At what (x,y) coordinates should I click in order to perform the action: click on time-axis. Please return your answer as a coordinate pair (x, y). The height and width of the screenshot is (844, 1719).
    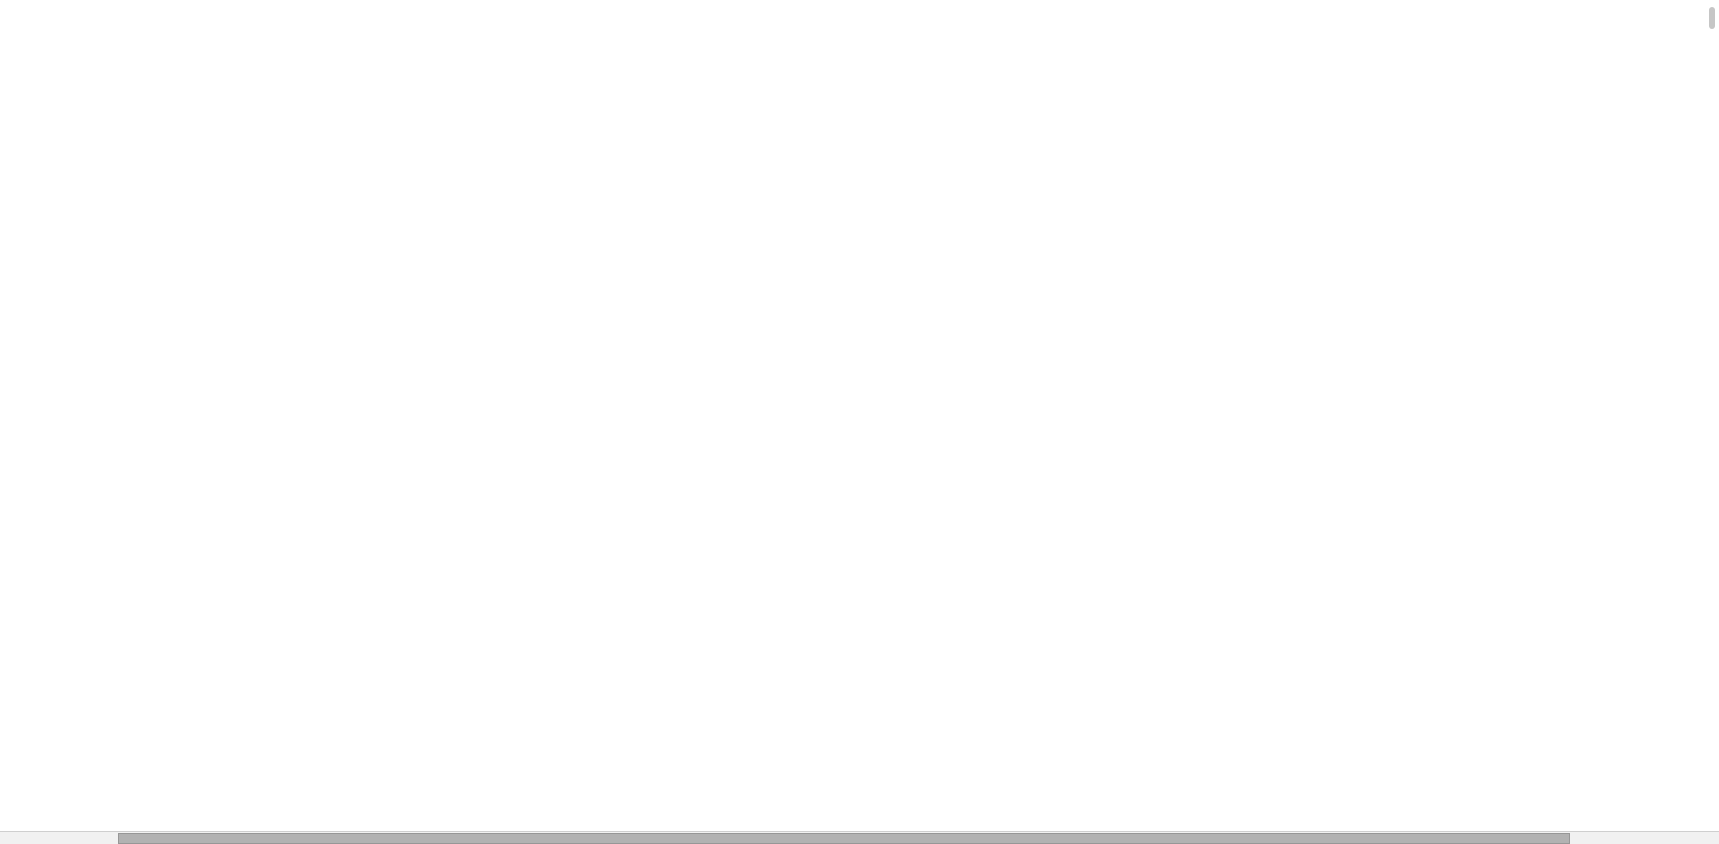
    Looking at the image, I should click on (859, 777).